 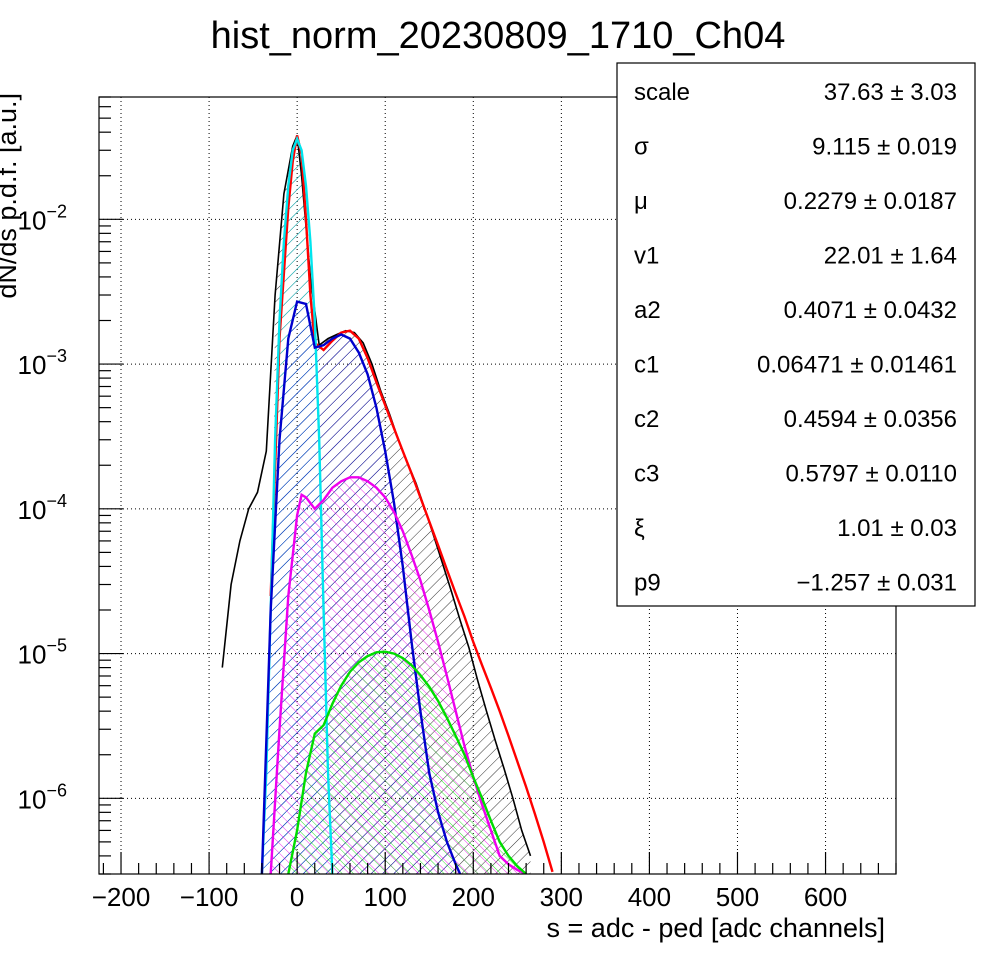 What do you see at coordinates (646, 365) in the screenshot?
I see `stat-name: c1` at bounding box center [646, 365].